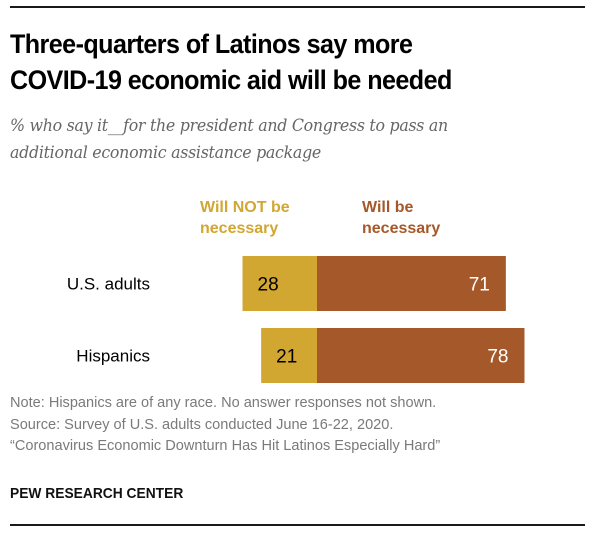  What do you see at coordinates (401, 218) in the screenshot?
I see `legend-will-be-necessary: Will be necessary` at bounding box center [401, 218].